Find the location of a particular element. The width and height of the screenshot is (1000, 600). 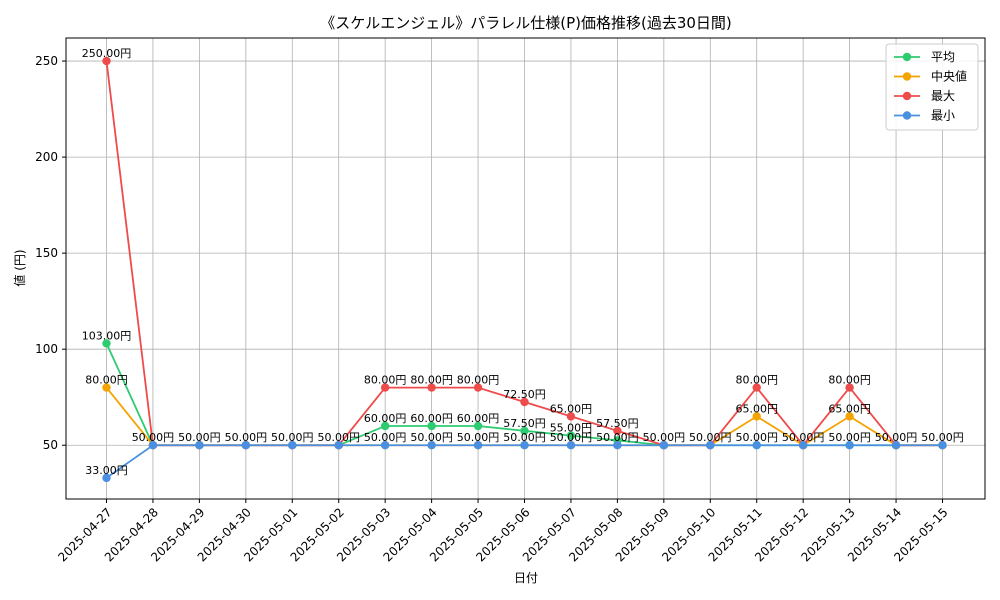

y-tick-label: 200 is located at coordinates (46, 157).